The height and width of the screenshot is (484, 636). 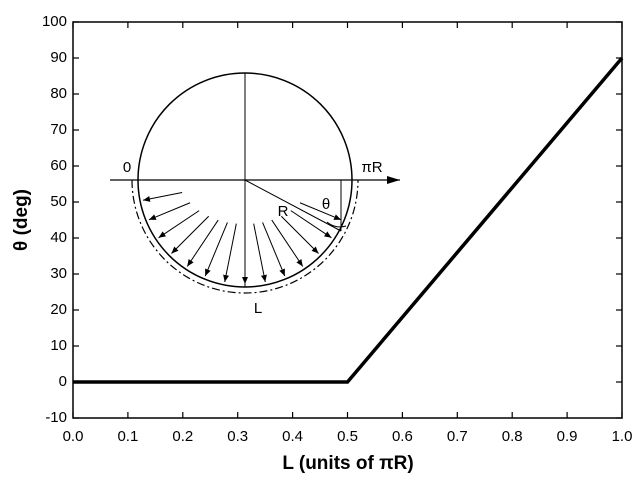 I want to click on y-tick-label: 30, so click(x=58, y=273).